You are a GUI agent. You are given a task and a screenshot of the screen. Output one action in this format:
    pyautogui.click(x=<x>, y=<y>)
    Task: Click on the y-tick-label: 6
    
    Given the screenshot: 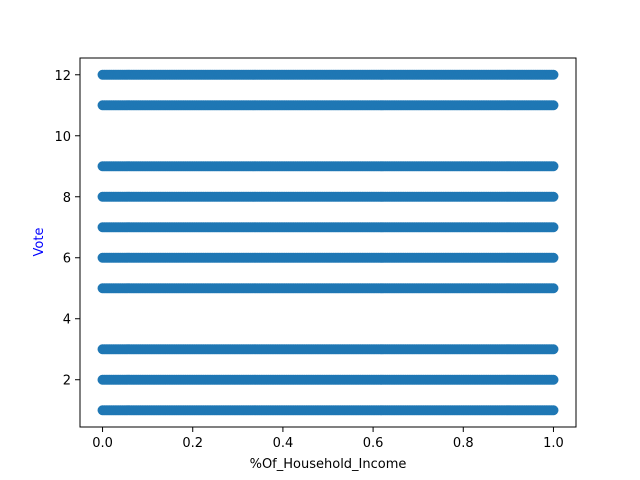 What is the action you would take?
    pyautogui.click(x=67, y=259)
    